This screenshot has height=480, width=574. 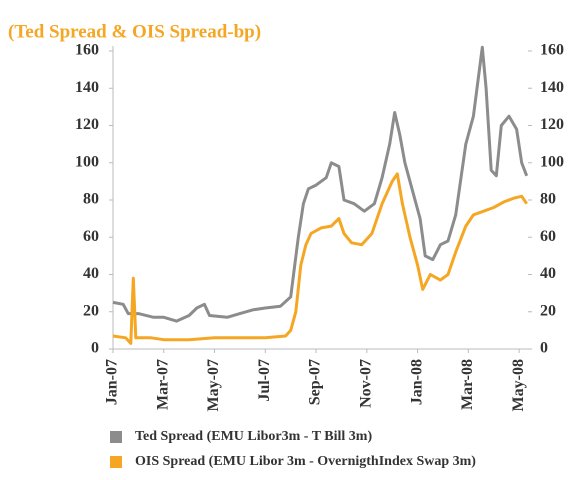 What do you see at coordinates (315, 382) in the screenshot?
I see `x-tick-label: Sep-07` at bounding box center [315, 382].